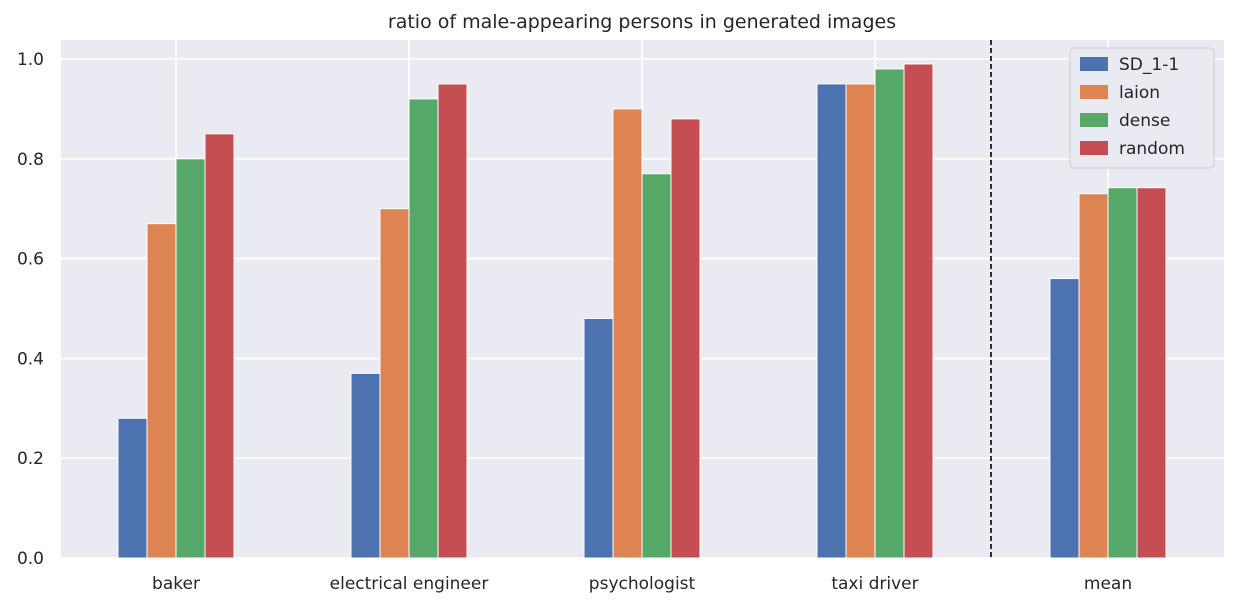  I want to click on y-tick-label: 0.0, so click(30, 559).